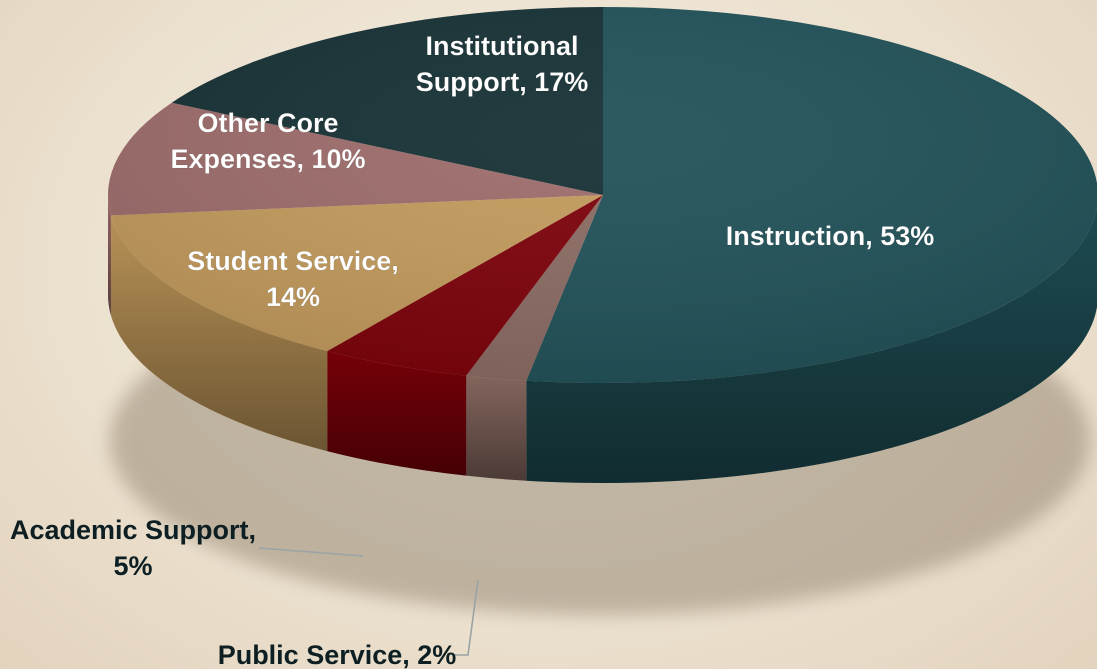  What do you see at coordinates (133, 548) in the screenshot?
I see `data-label-academic-support: Academic Support, 5%` at bounding box center [133, 548].